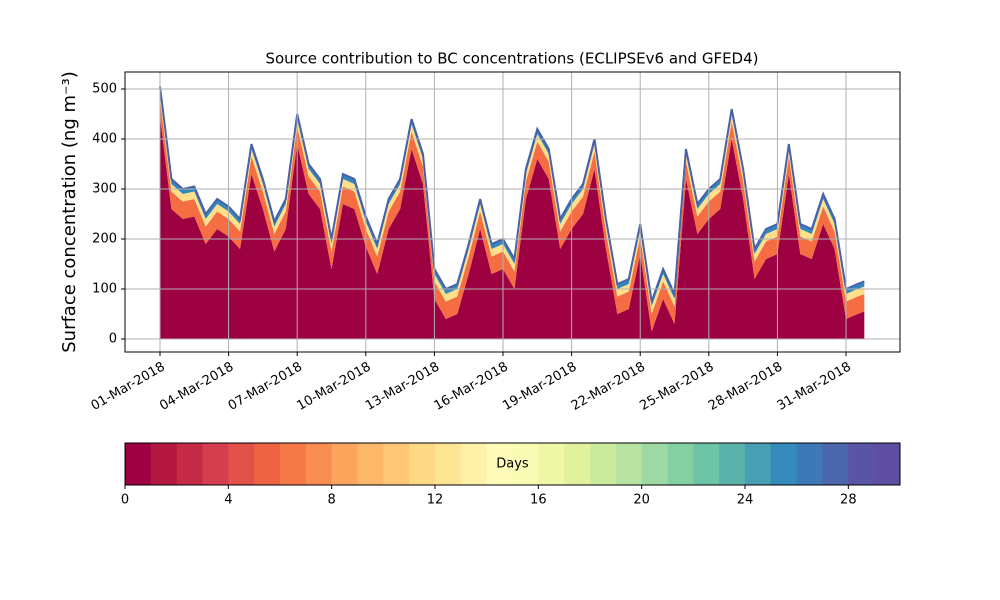  What do you see at coordinates (104, 239) in the screenshot?
I see `y-tick-label: 200` at bounding box center [104, 239].